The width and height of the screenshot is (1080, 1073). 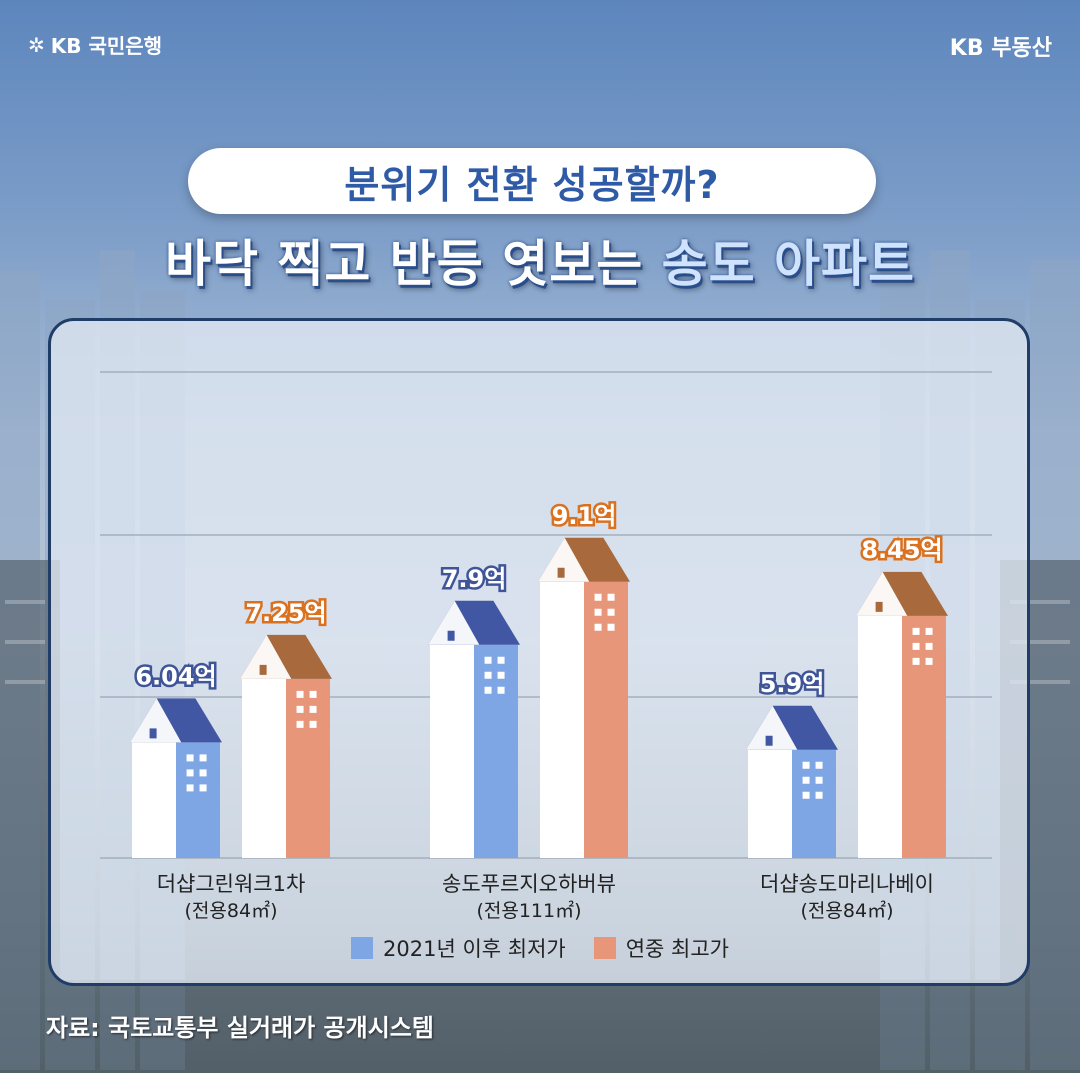 I want to click on kb-bank-logo: ✲ KB 국민은행, so click(x=95, y=44).